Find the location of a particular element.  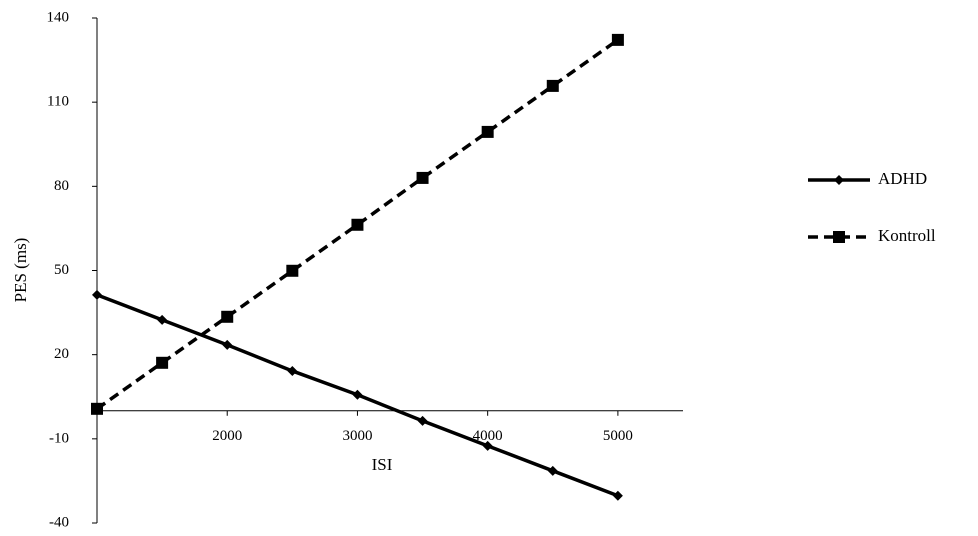

y-tick-label: 110 is located at coordinates (58, 102).